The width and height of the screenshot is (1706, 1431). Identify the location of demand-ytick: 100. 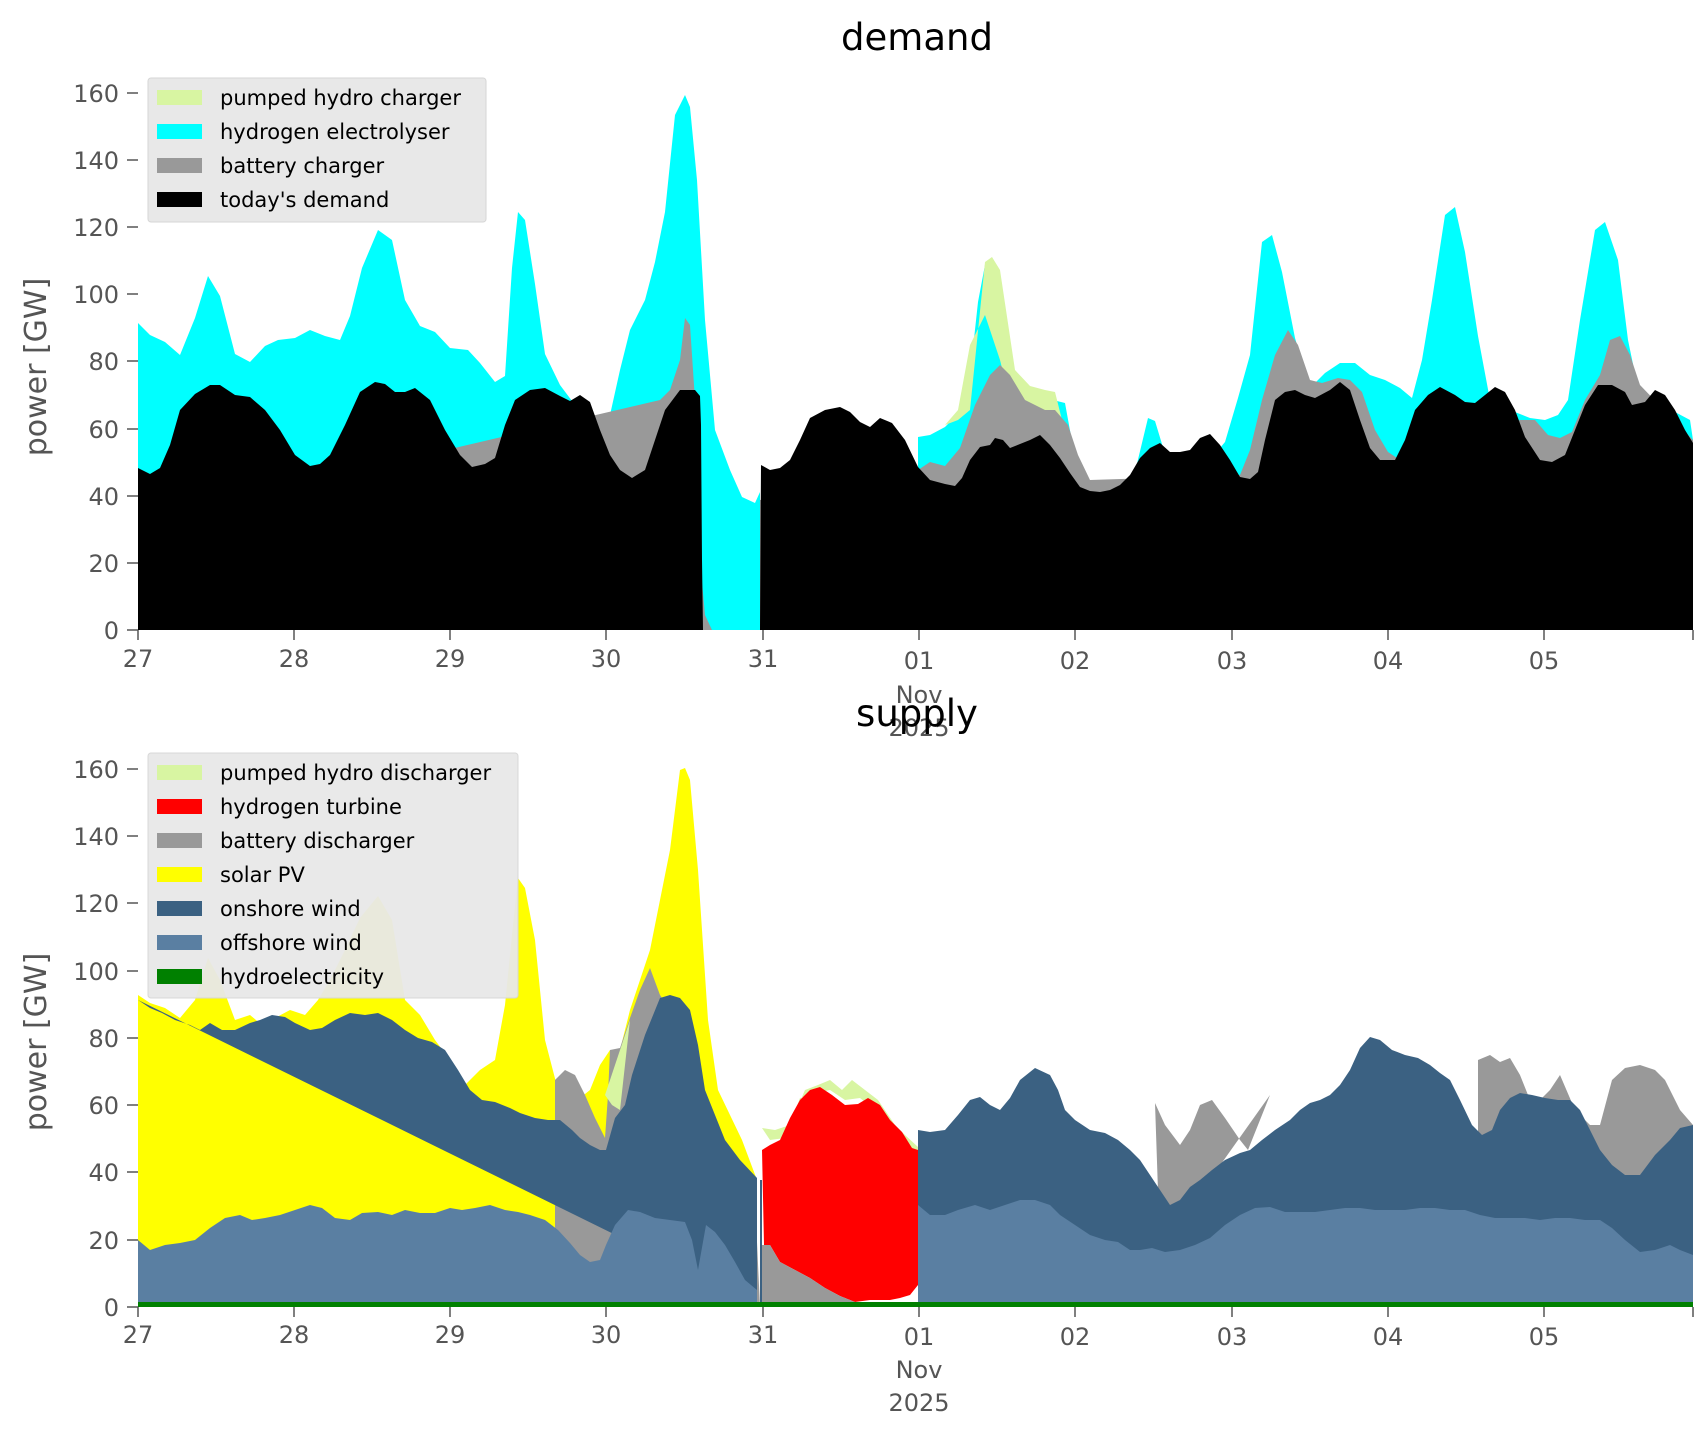
(96, 295).